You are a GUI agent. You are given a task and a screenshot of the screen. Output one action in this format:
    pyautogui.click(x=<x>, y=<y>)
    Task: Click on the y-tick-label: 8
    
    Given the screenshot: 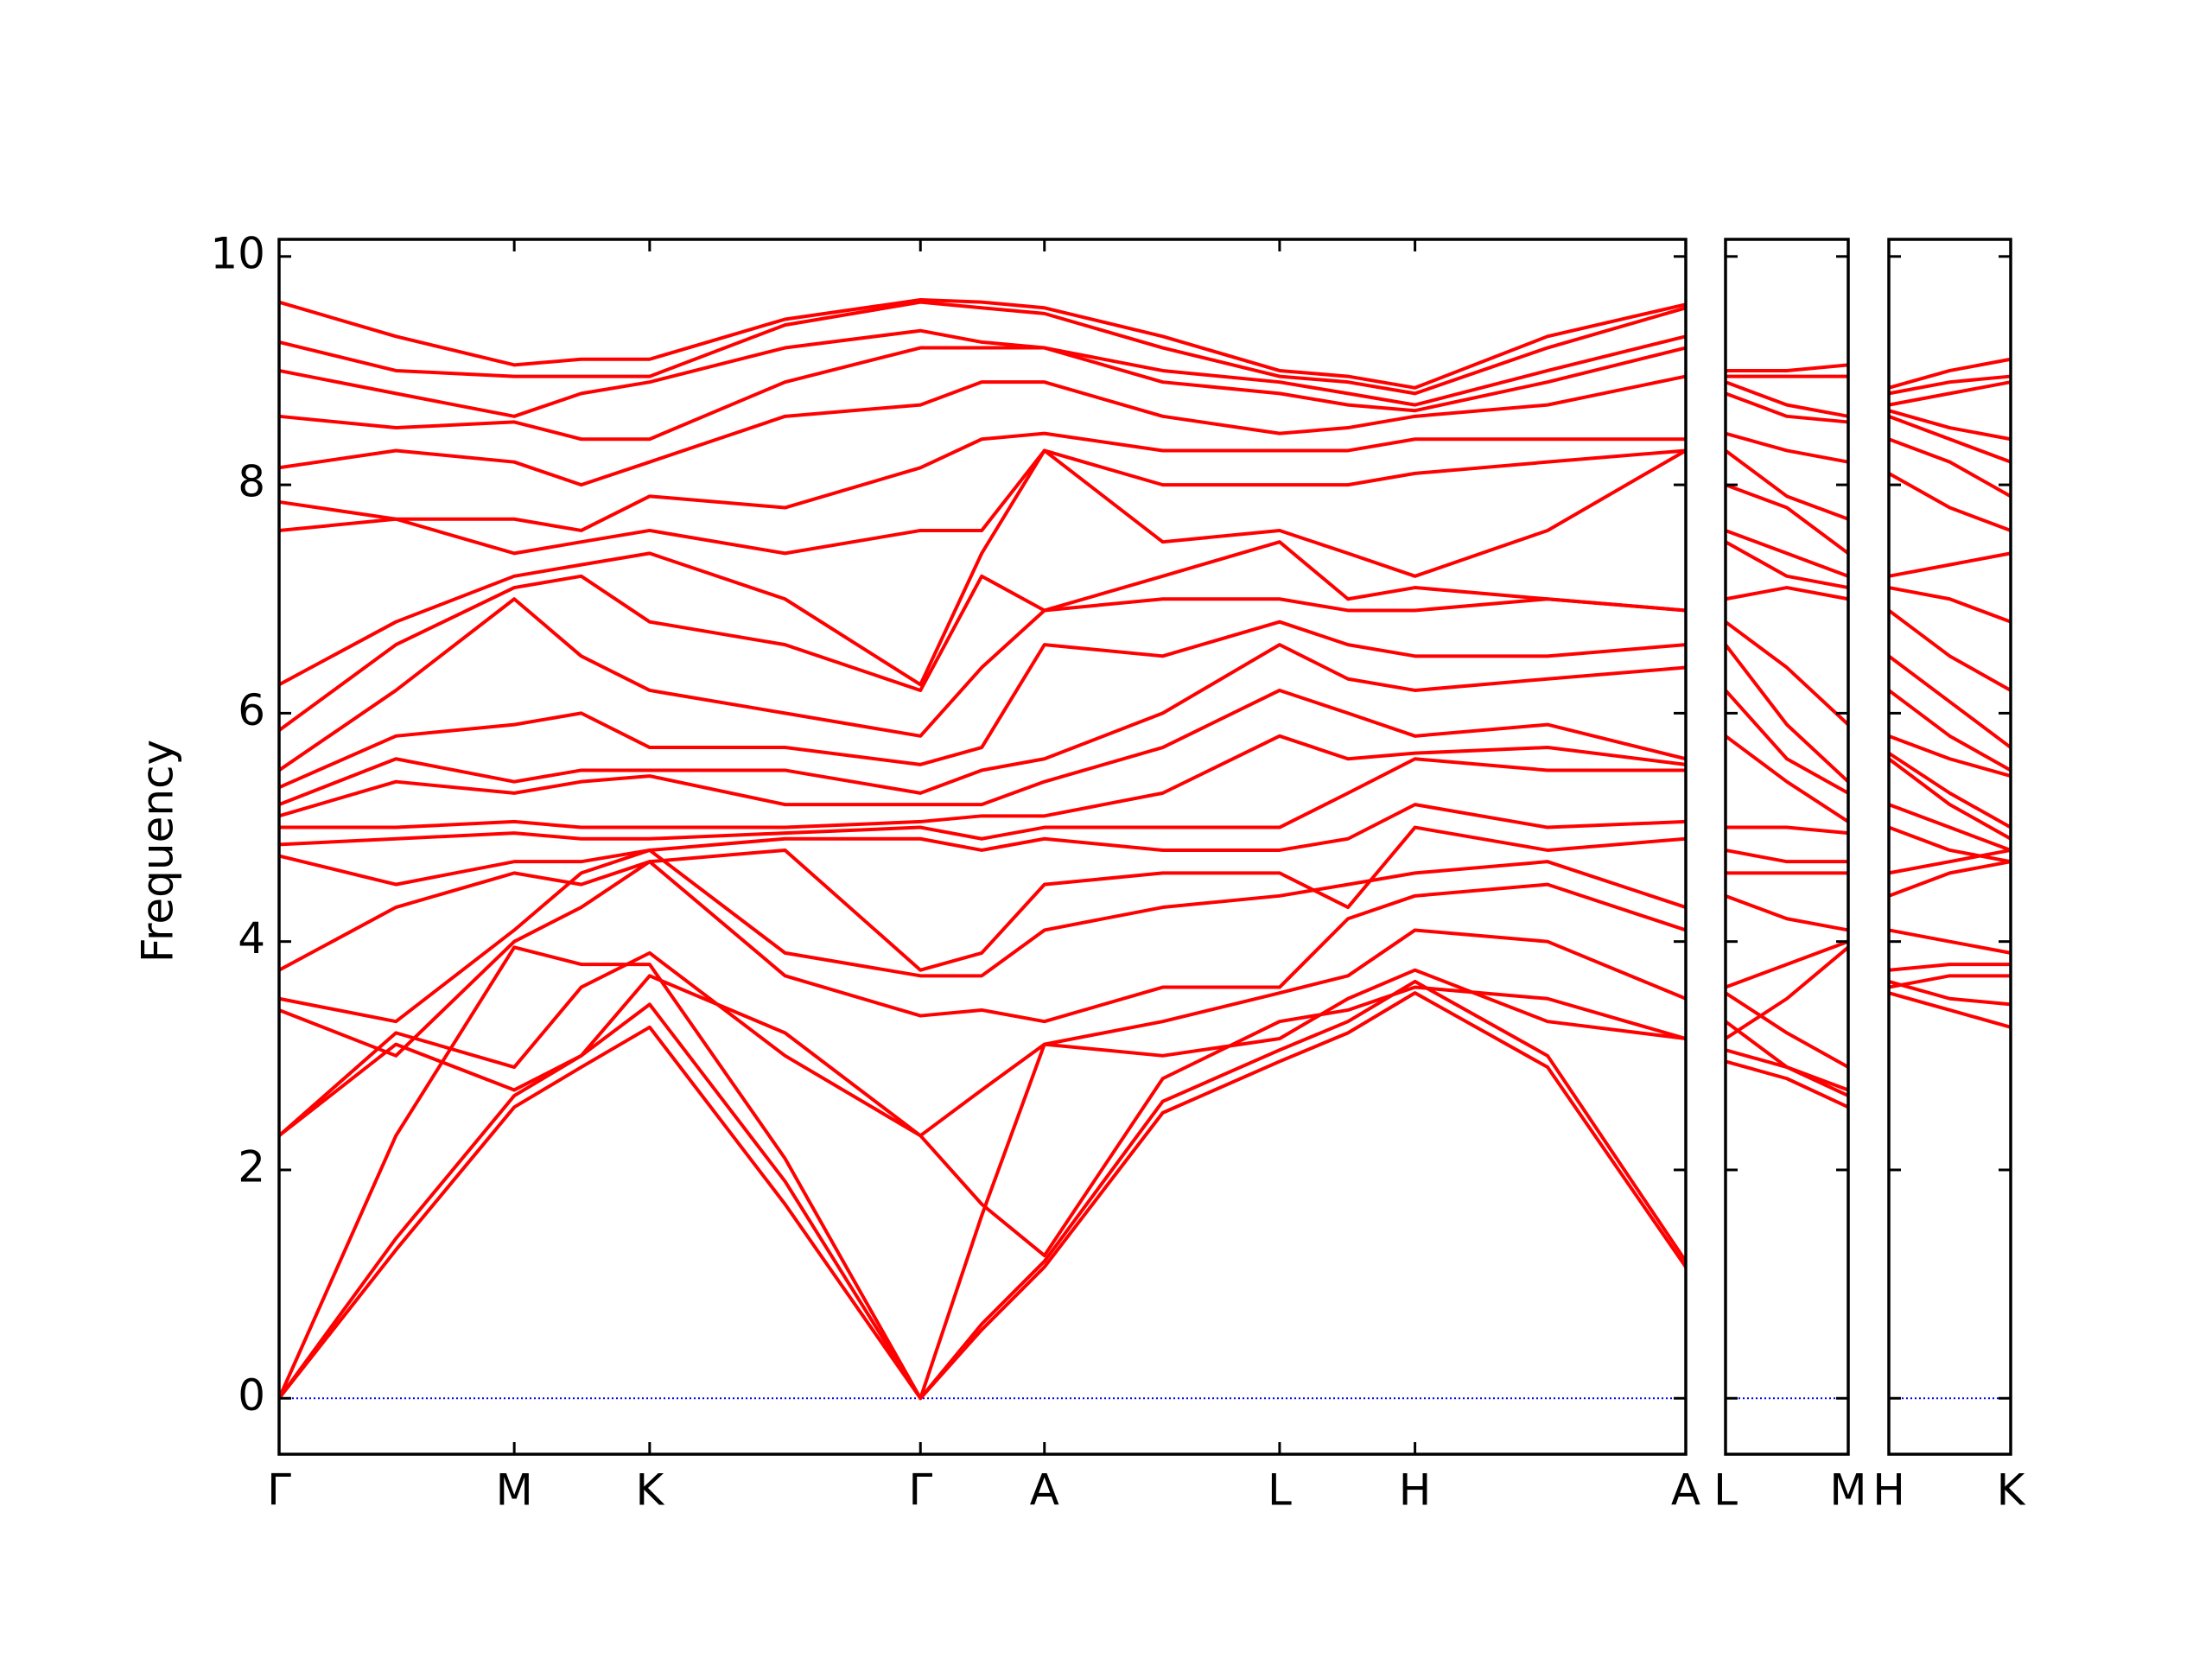 What is the action you would take?
    pyautogui.click(x=251, y=482)
    